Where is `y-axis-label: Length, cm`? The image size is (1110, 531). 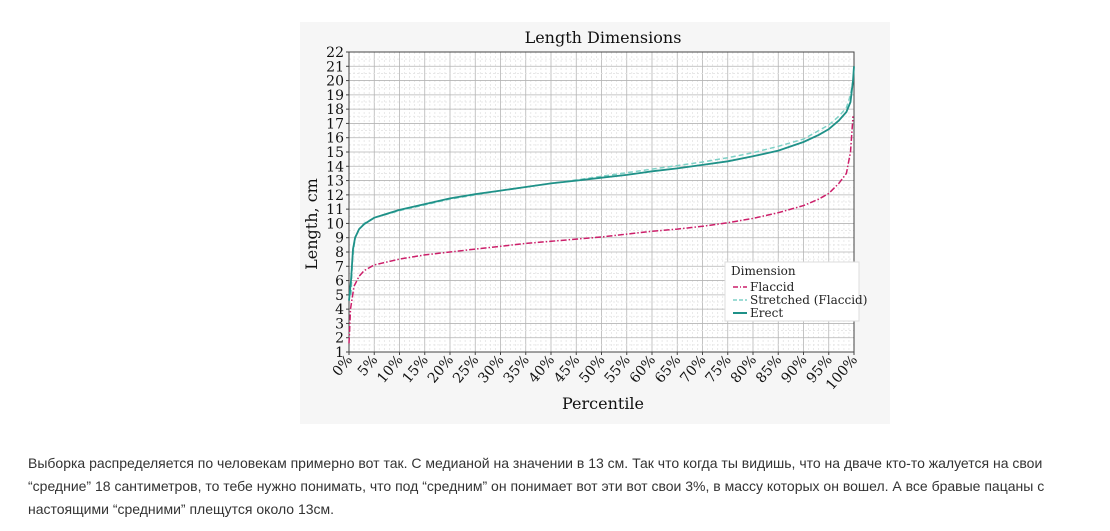 y-axis-label: Length, cm is located at coordinates (311, 224).